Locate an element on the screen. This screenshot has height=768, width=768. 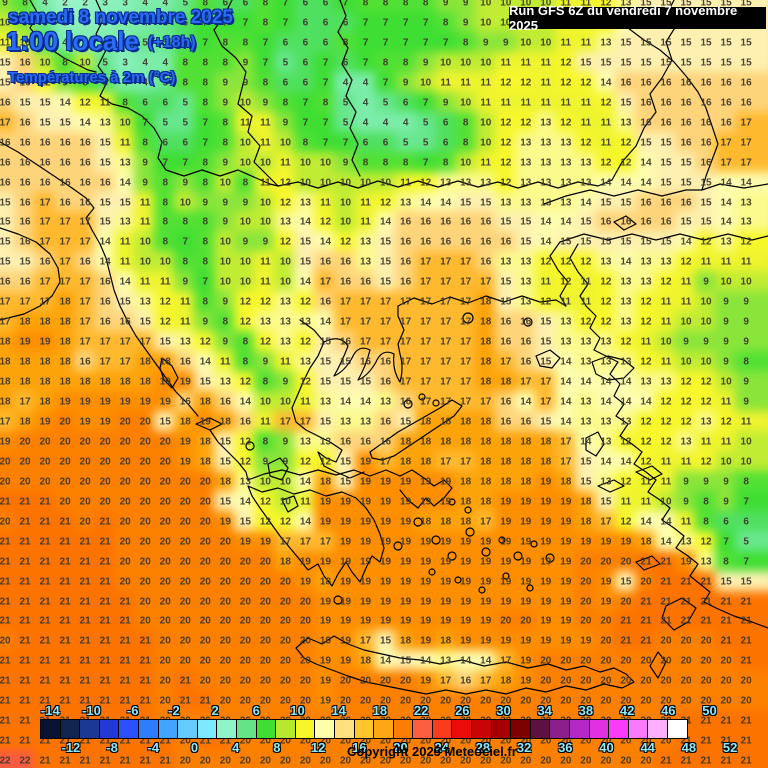
scale-label: 44 is located at coordinates (647, 747).